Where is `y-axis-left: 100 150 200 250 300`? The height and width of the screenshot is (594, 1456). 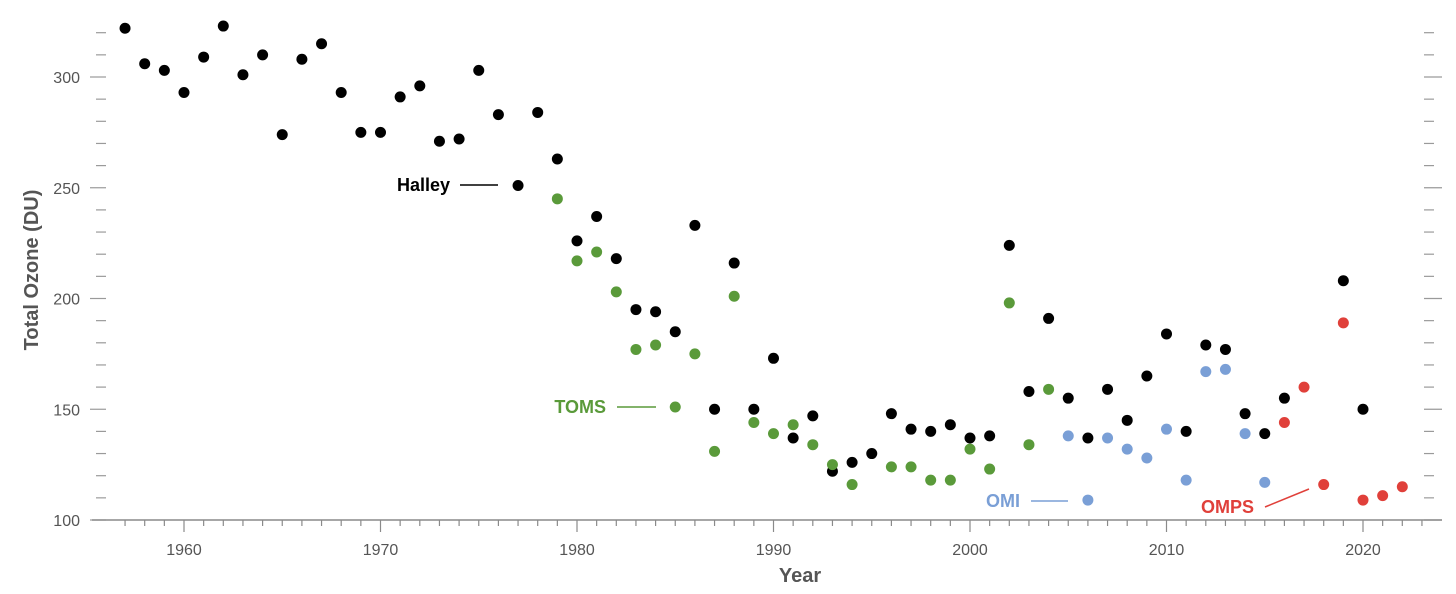
y-axis-left: 100 150 200 250 300 is located at coordinates (79, 281).